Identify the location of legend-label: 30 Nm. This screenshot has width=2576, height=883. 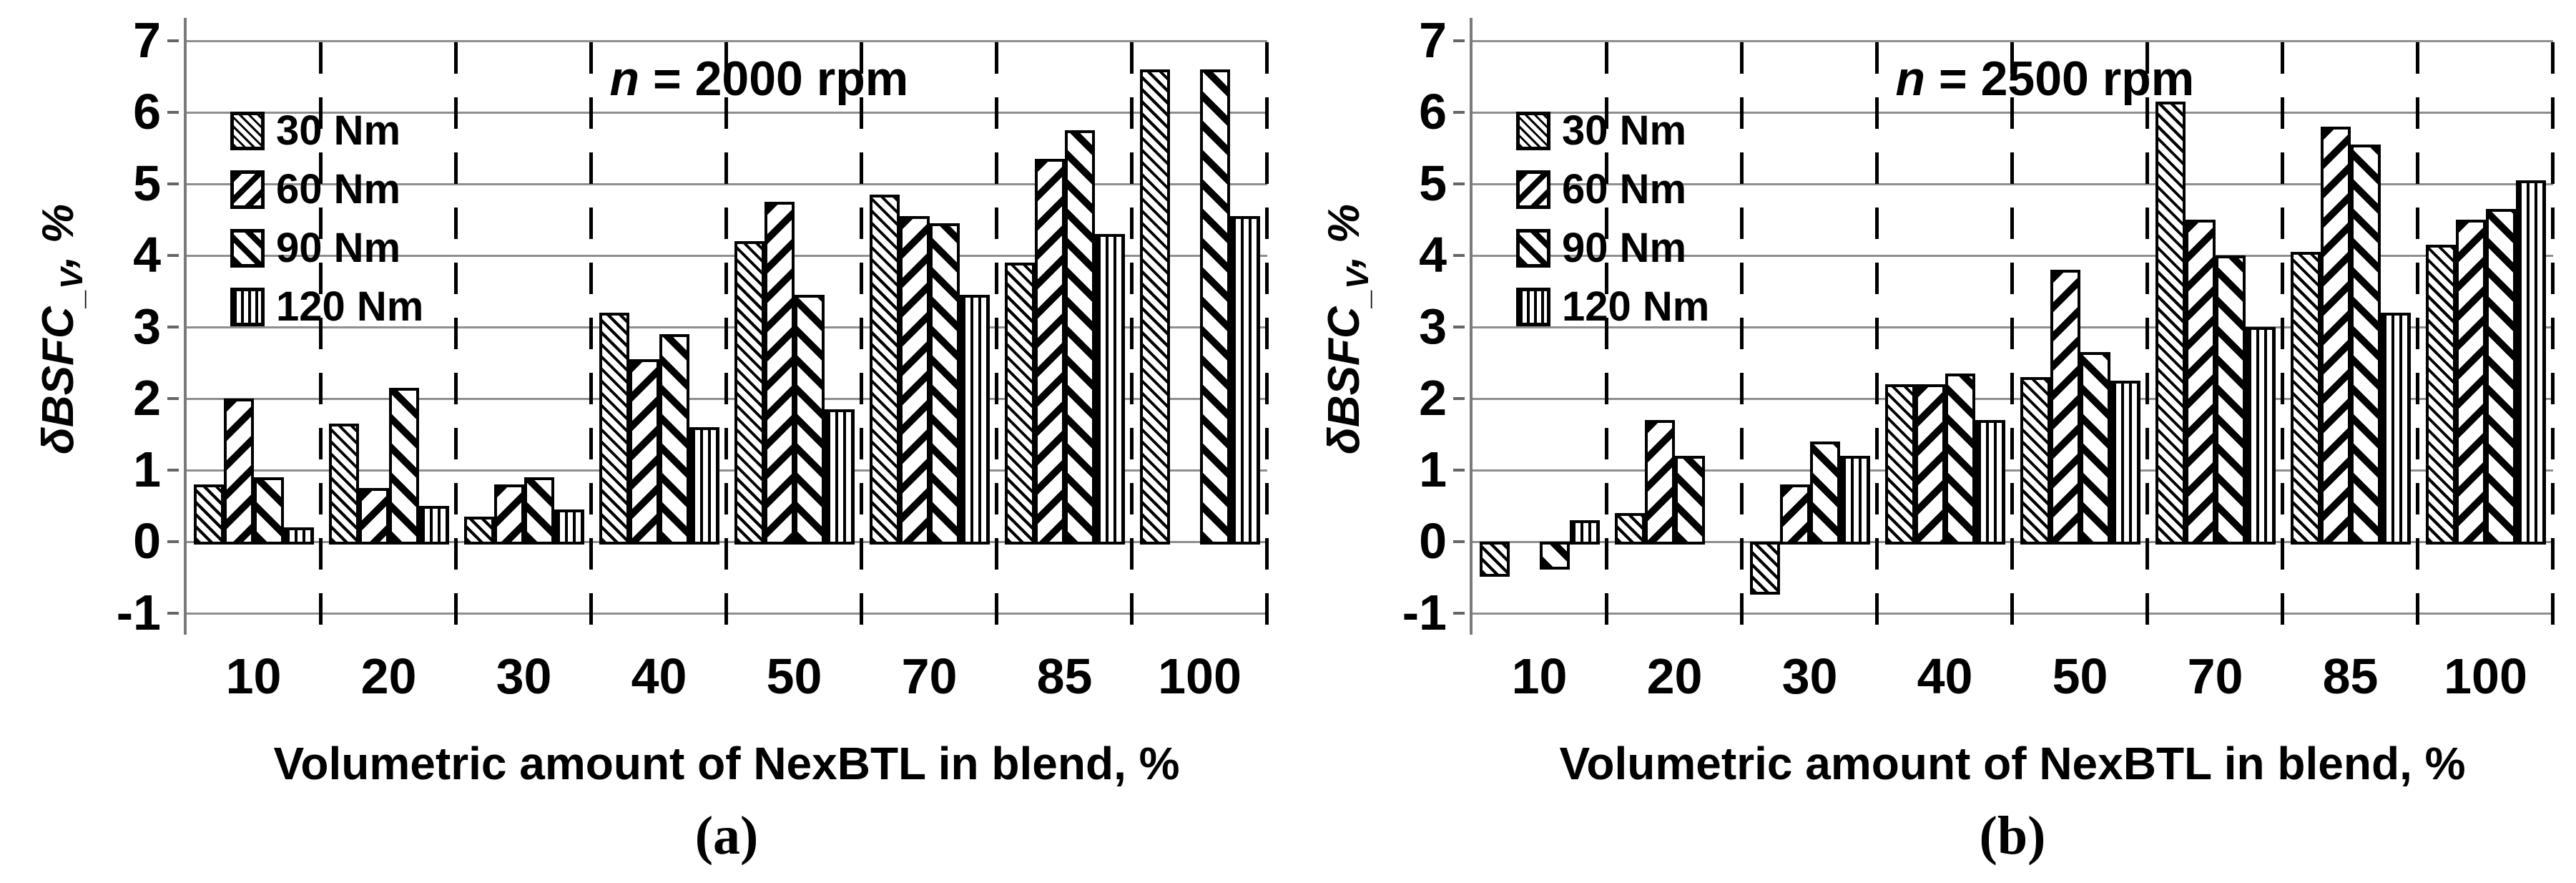
(1625, 131).